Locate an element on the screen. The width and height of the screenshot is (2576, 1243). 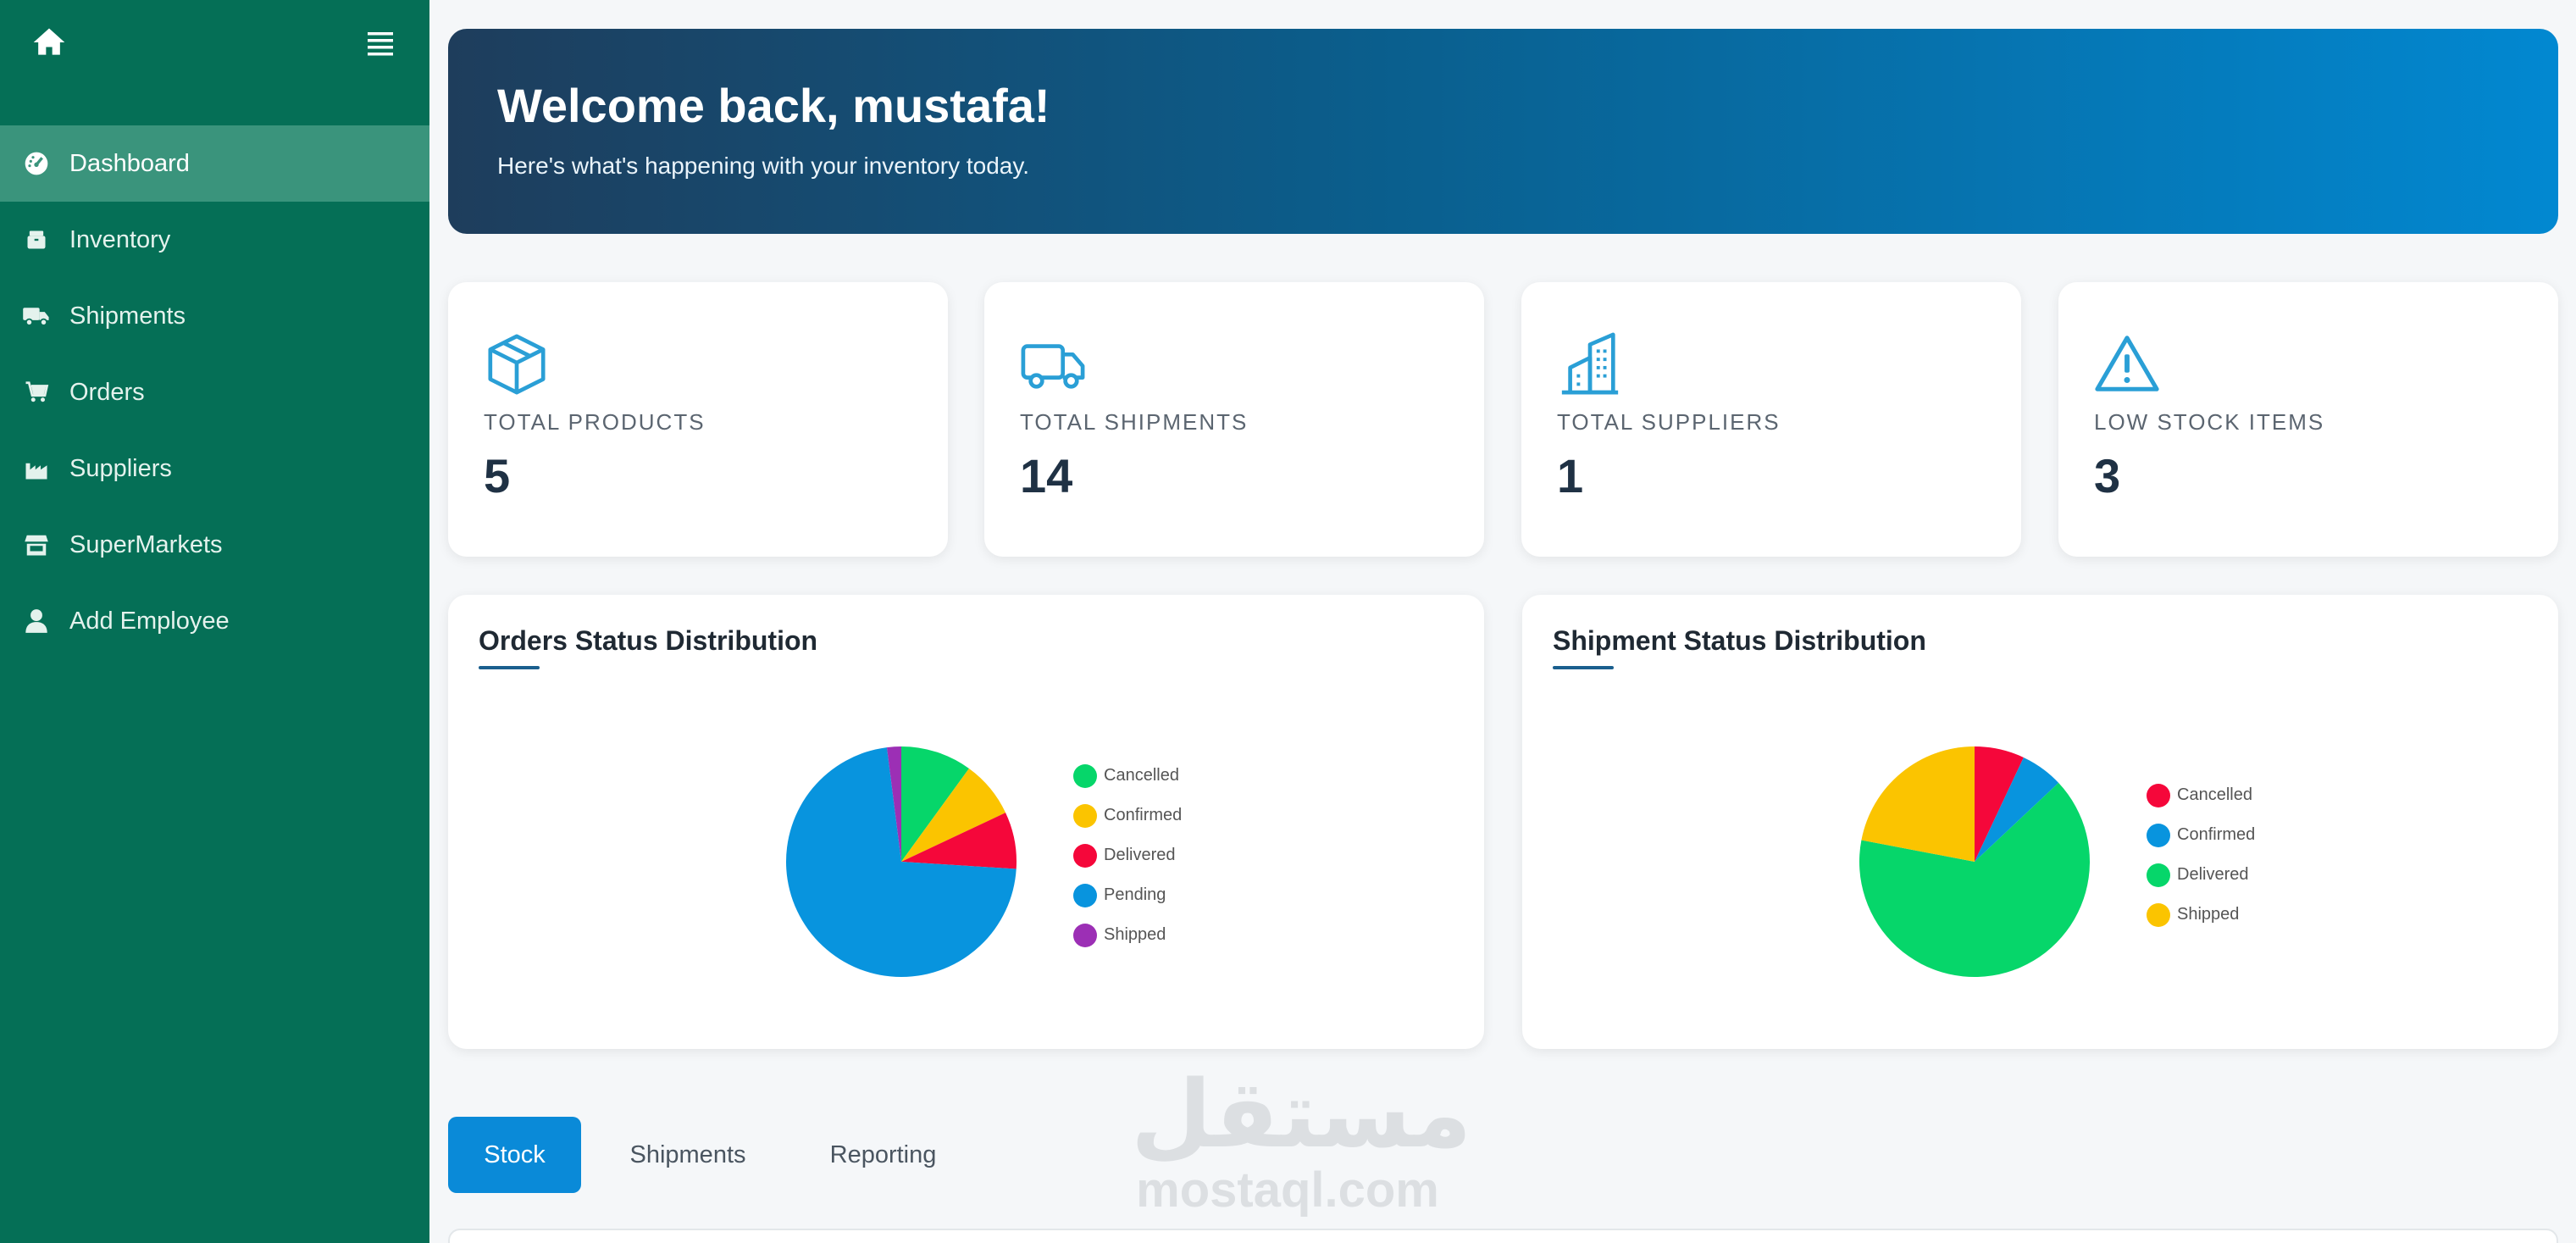
legend-label: Pending is located at coordinates (1135, 894).